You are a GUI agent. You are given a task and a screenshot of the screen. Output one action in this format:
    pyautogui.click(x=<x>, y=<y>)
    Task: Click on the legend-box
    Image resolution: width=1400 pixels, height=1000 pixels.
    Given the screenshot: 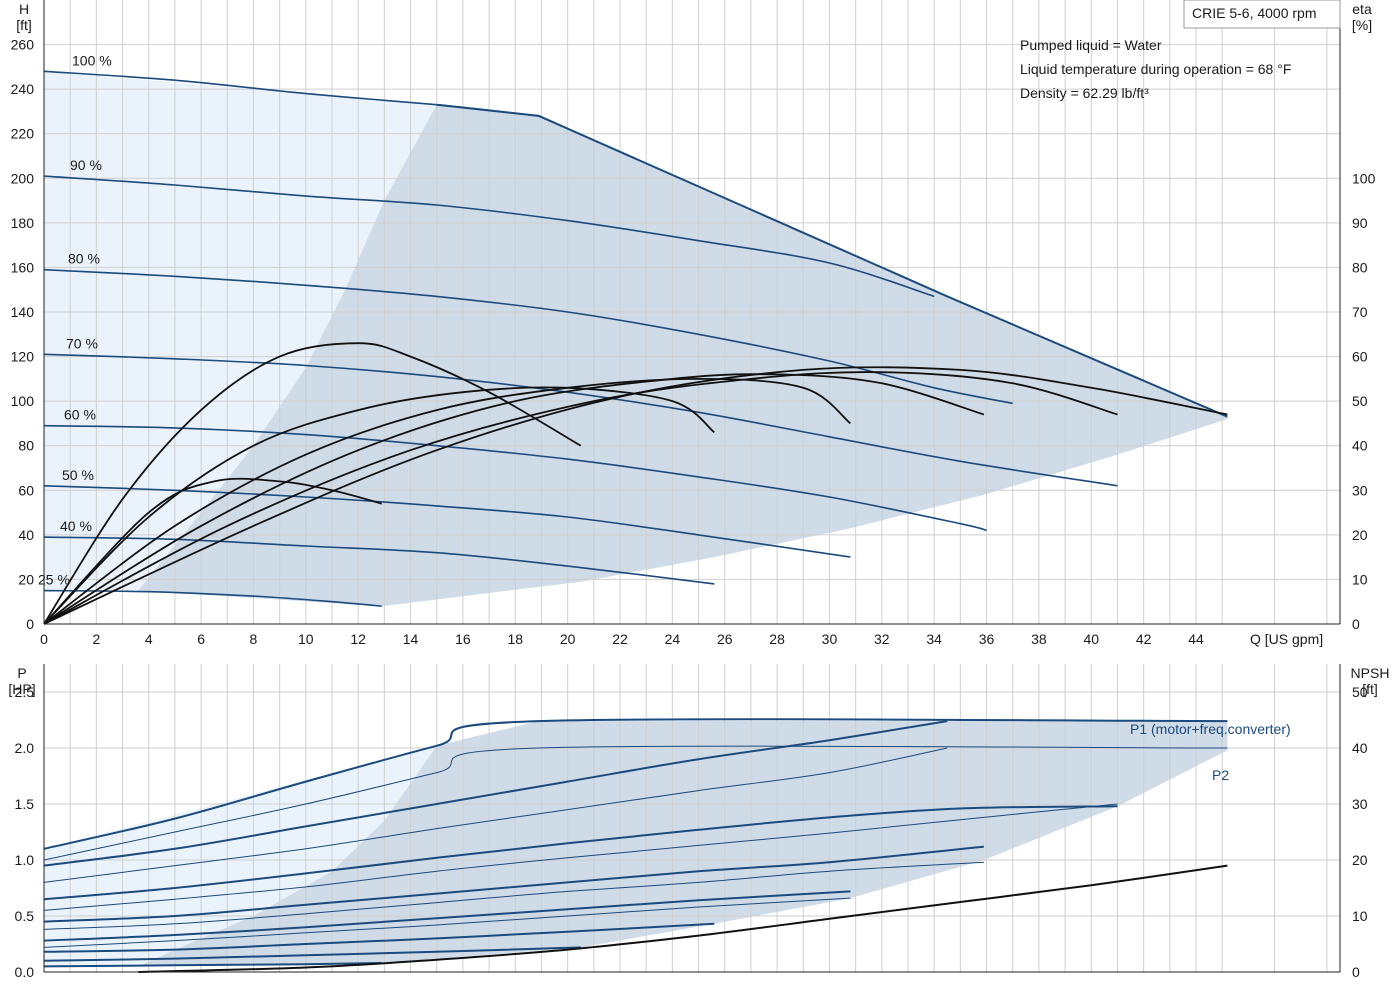 What is the action you would take?
    pyautogui.click(x=1262, y=14)
    